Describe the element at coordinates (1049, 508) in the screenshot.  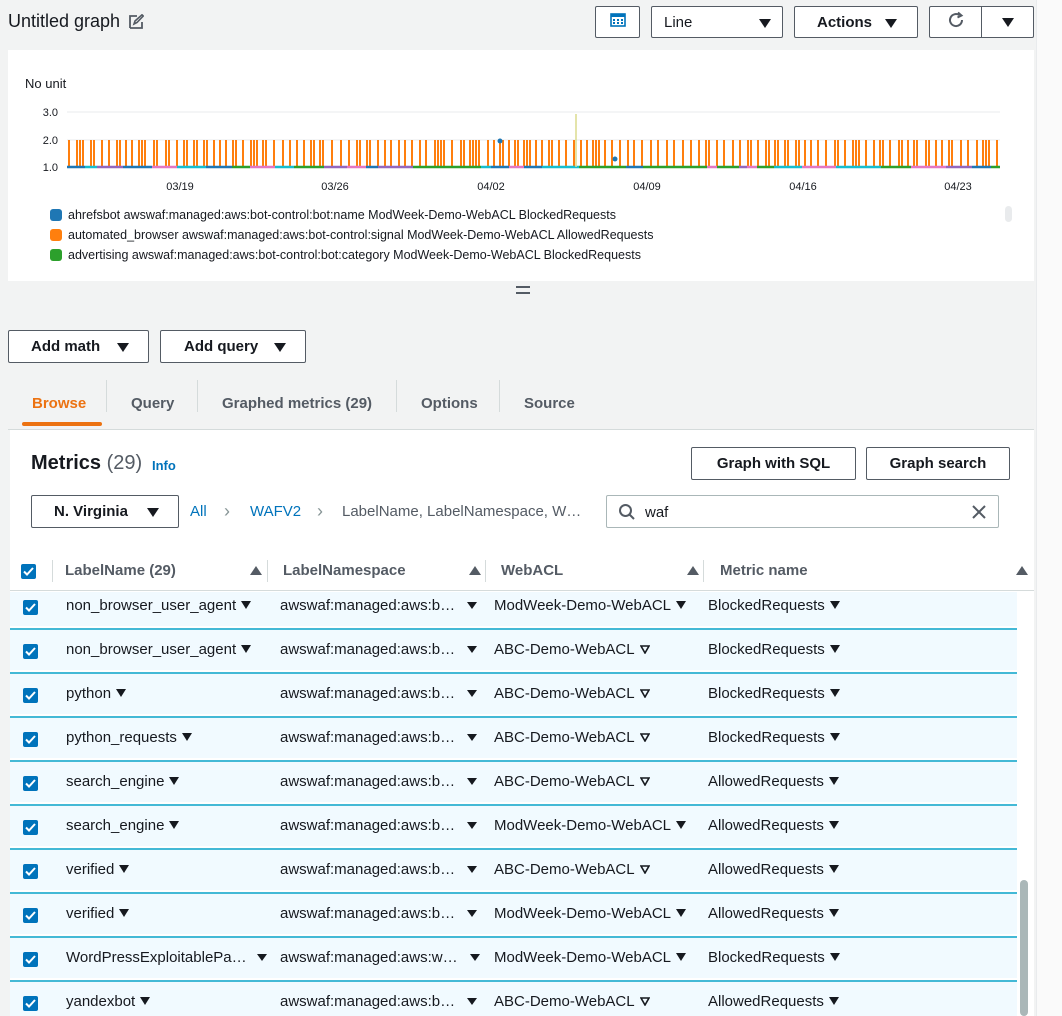
I see `page-scrollbar` at that location.